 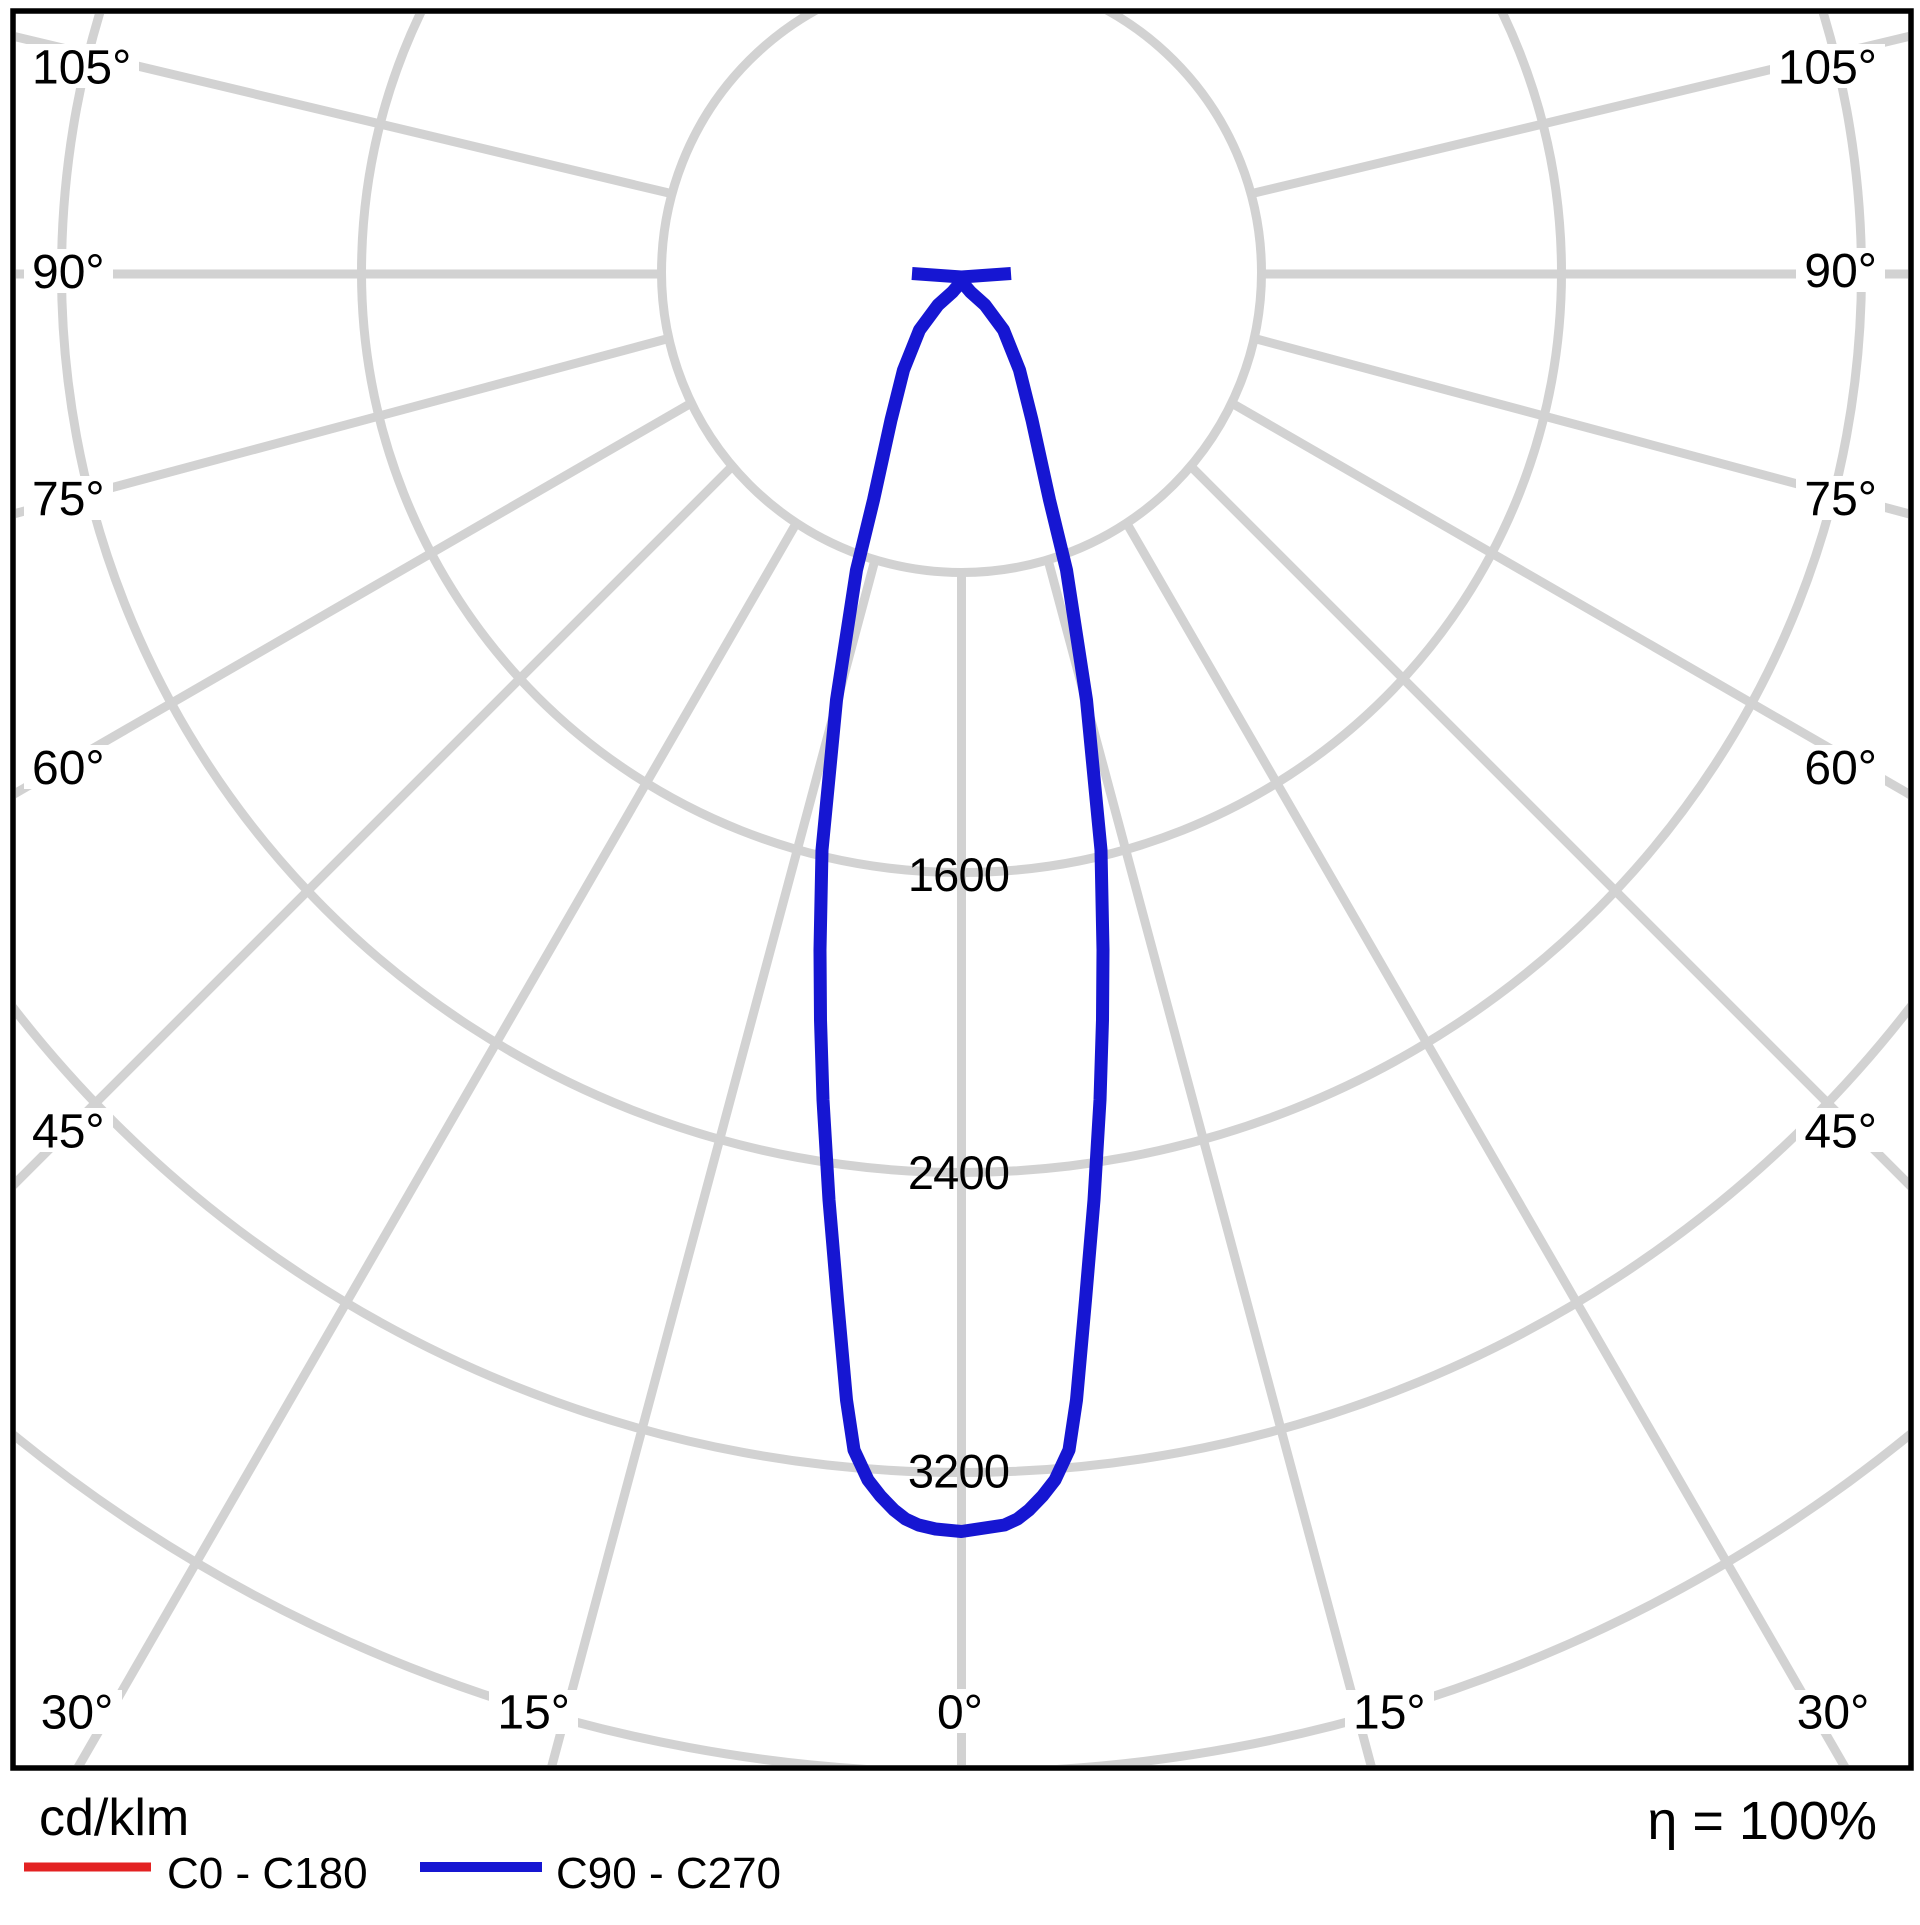 What do you see at coordinates (1762, 1821) in the screenshot?
I see `svg-text: η = 100%` at bounding box center [1762, 1821].